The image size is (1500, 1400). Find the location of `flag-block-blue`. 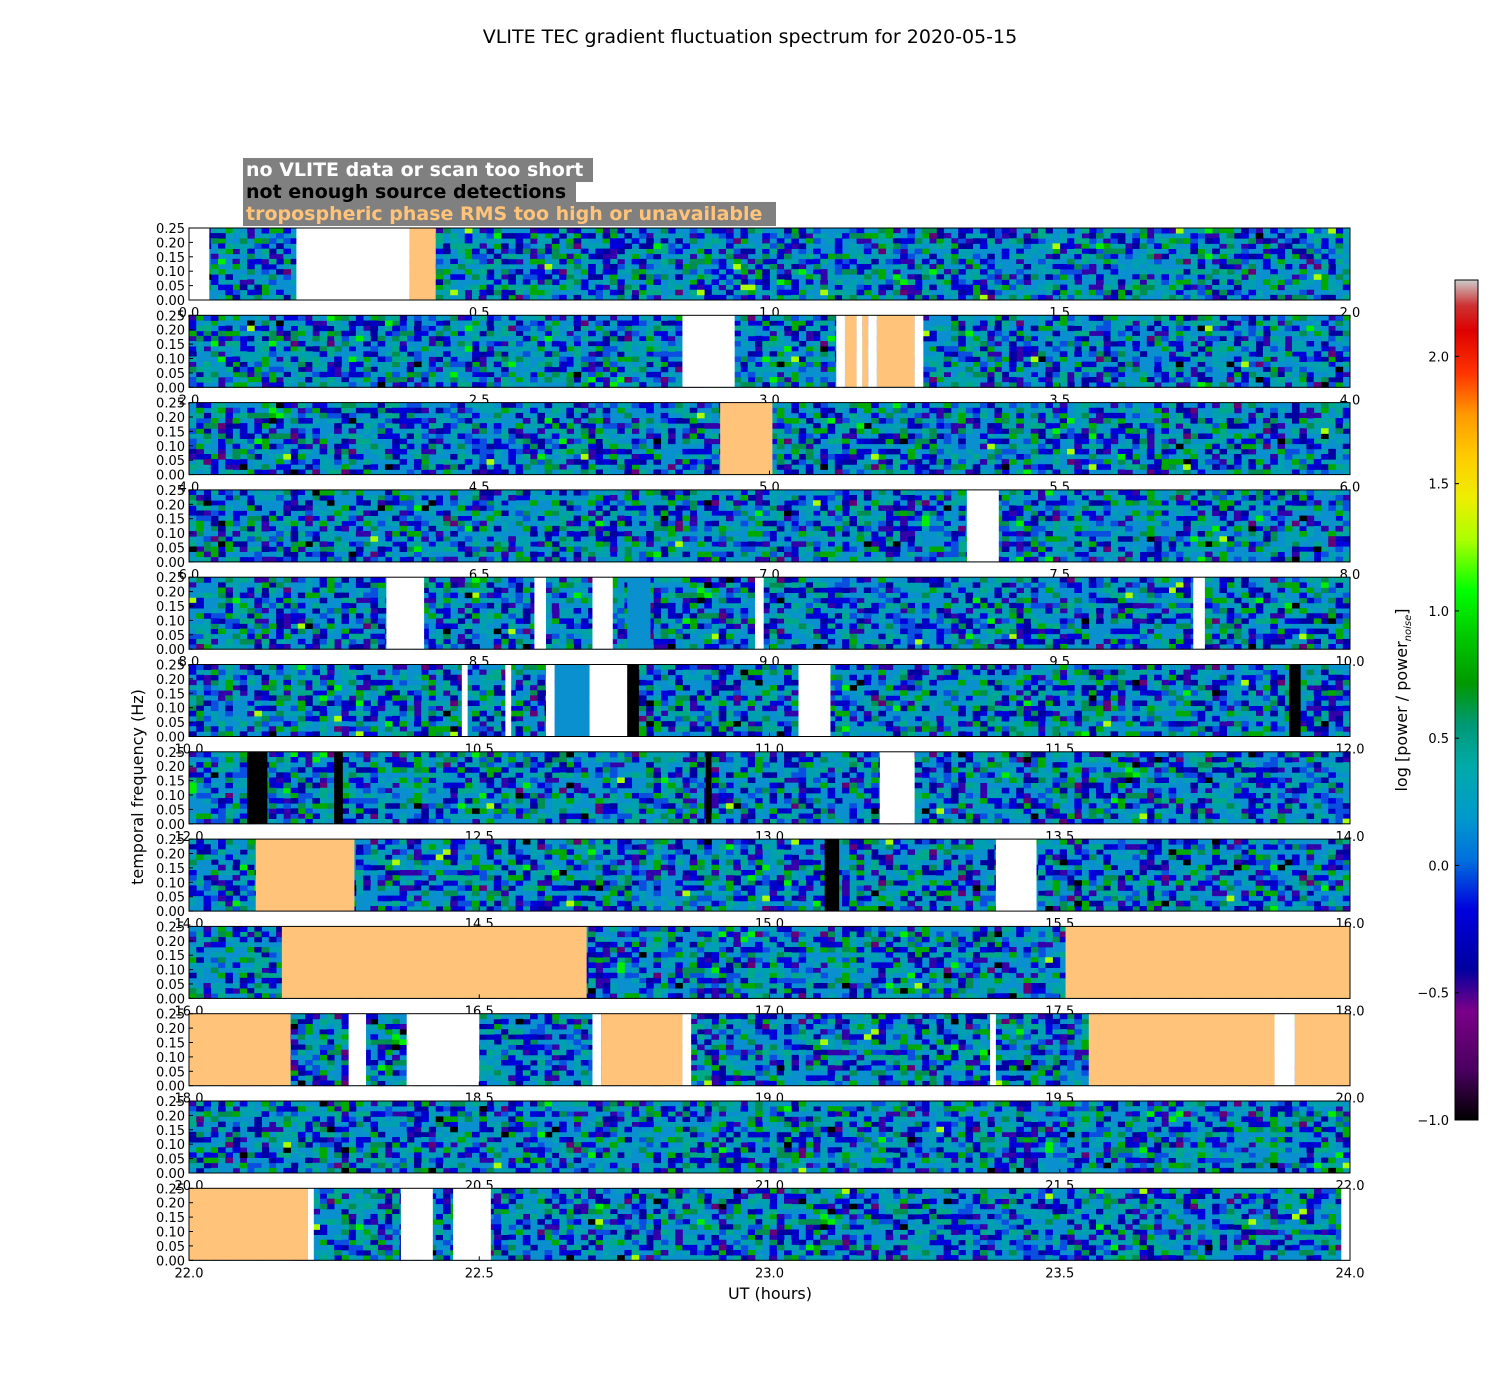

flag-block-blue is located at coordinates (572, 700).